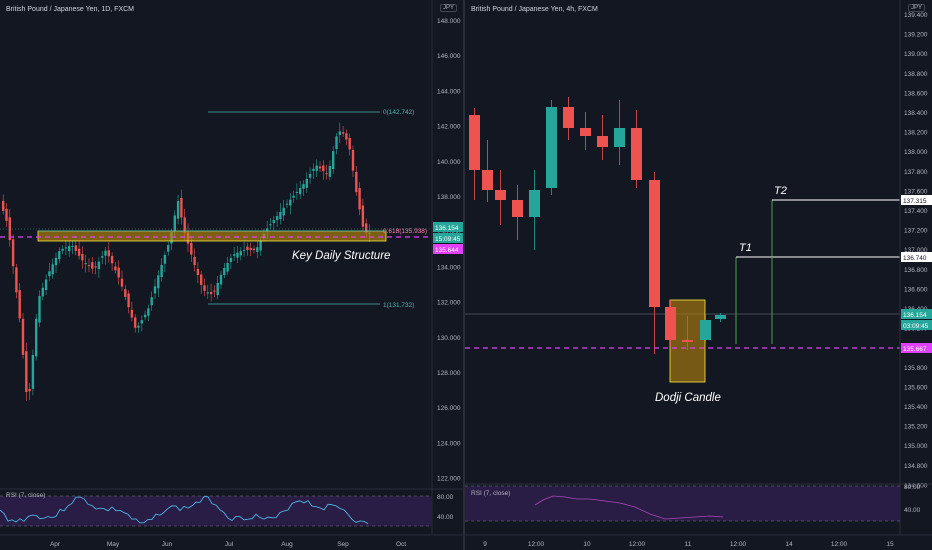  I want to click on price-tick: 136.800, so click(916, 270).